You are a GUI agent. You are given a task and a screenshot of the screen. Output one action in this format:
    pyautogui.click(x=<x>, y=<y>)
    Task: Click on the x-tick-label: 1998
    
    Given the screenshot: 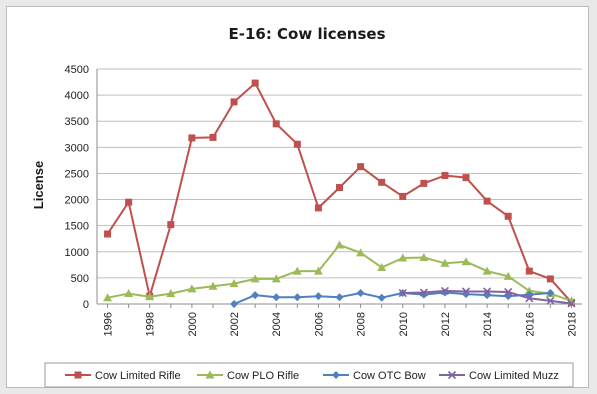 What is the action you would take?
    pyautogui.click(x=151, y=324)
    